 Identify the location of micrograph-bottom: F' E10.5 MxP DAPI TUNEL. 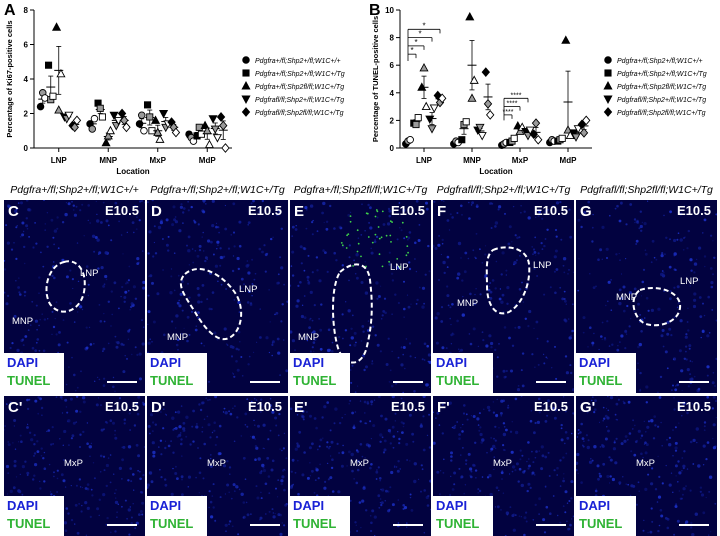
(503, 466).